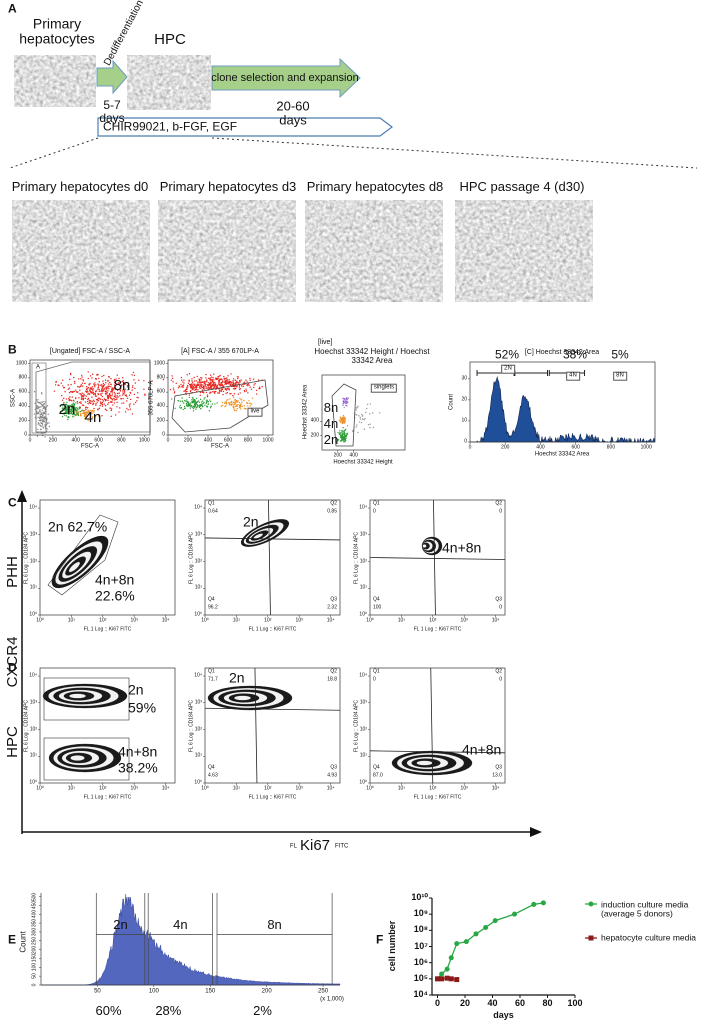 The image size is (709, 1028). Describe the element at coordinates (138, 767) in the screenshot. I see `ploidy-label: 38.2%` at that location.